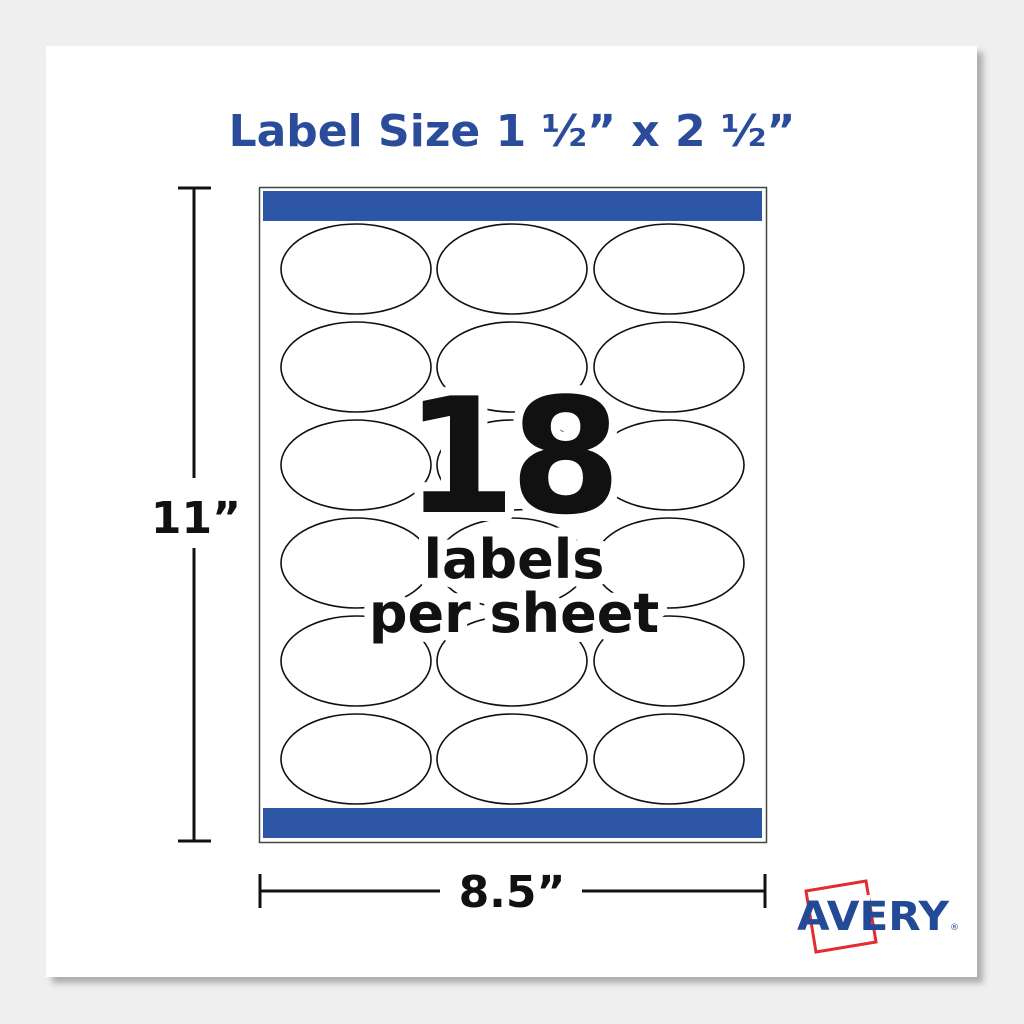 This screenshot has width=1024, height=1024. I want to click on width-label: 8.5”, so click(512, 892).